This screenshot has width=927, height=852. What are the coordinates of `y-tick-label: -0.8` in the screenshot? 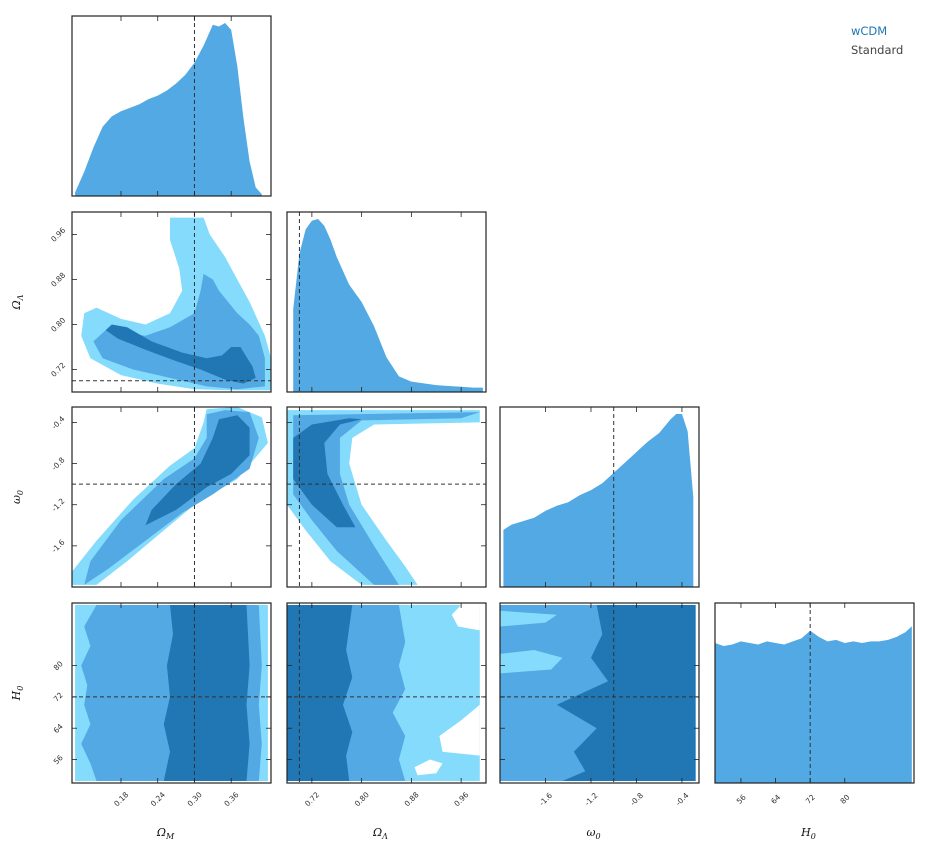 It's located at (58, 463).